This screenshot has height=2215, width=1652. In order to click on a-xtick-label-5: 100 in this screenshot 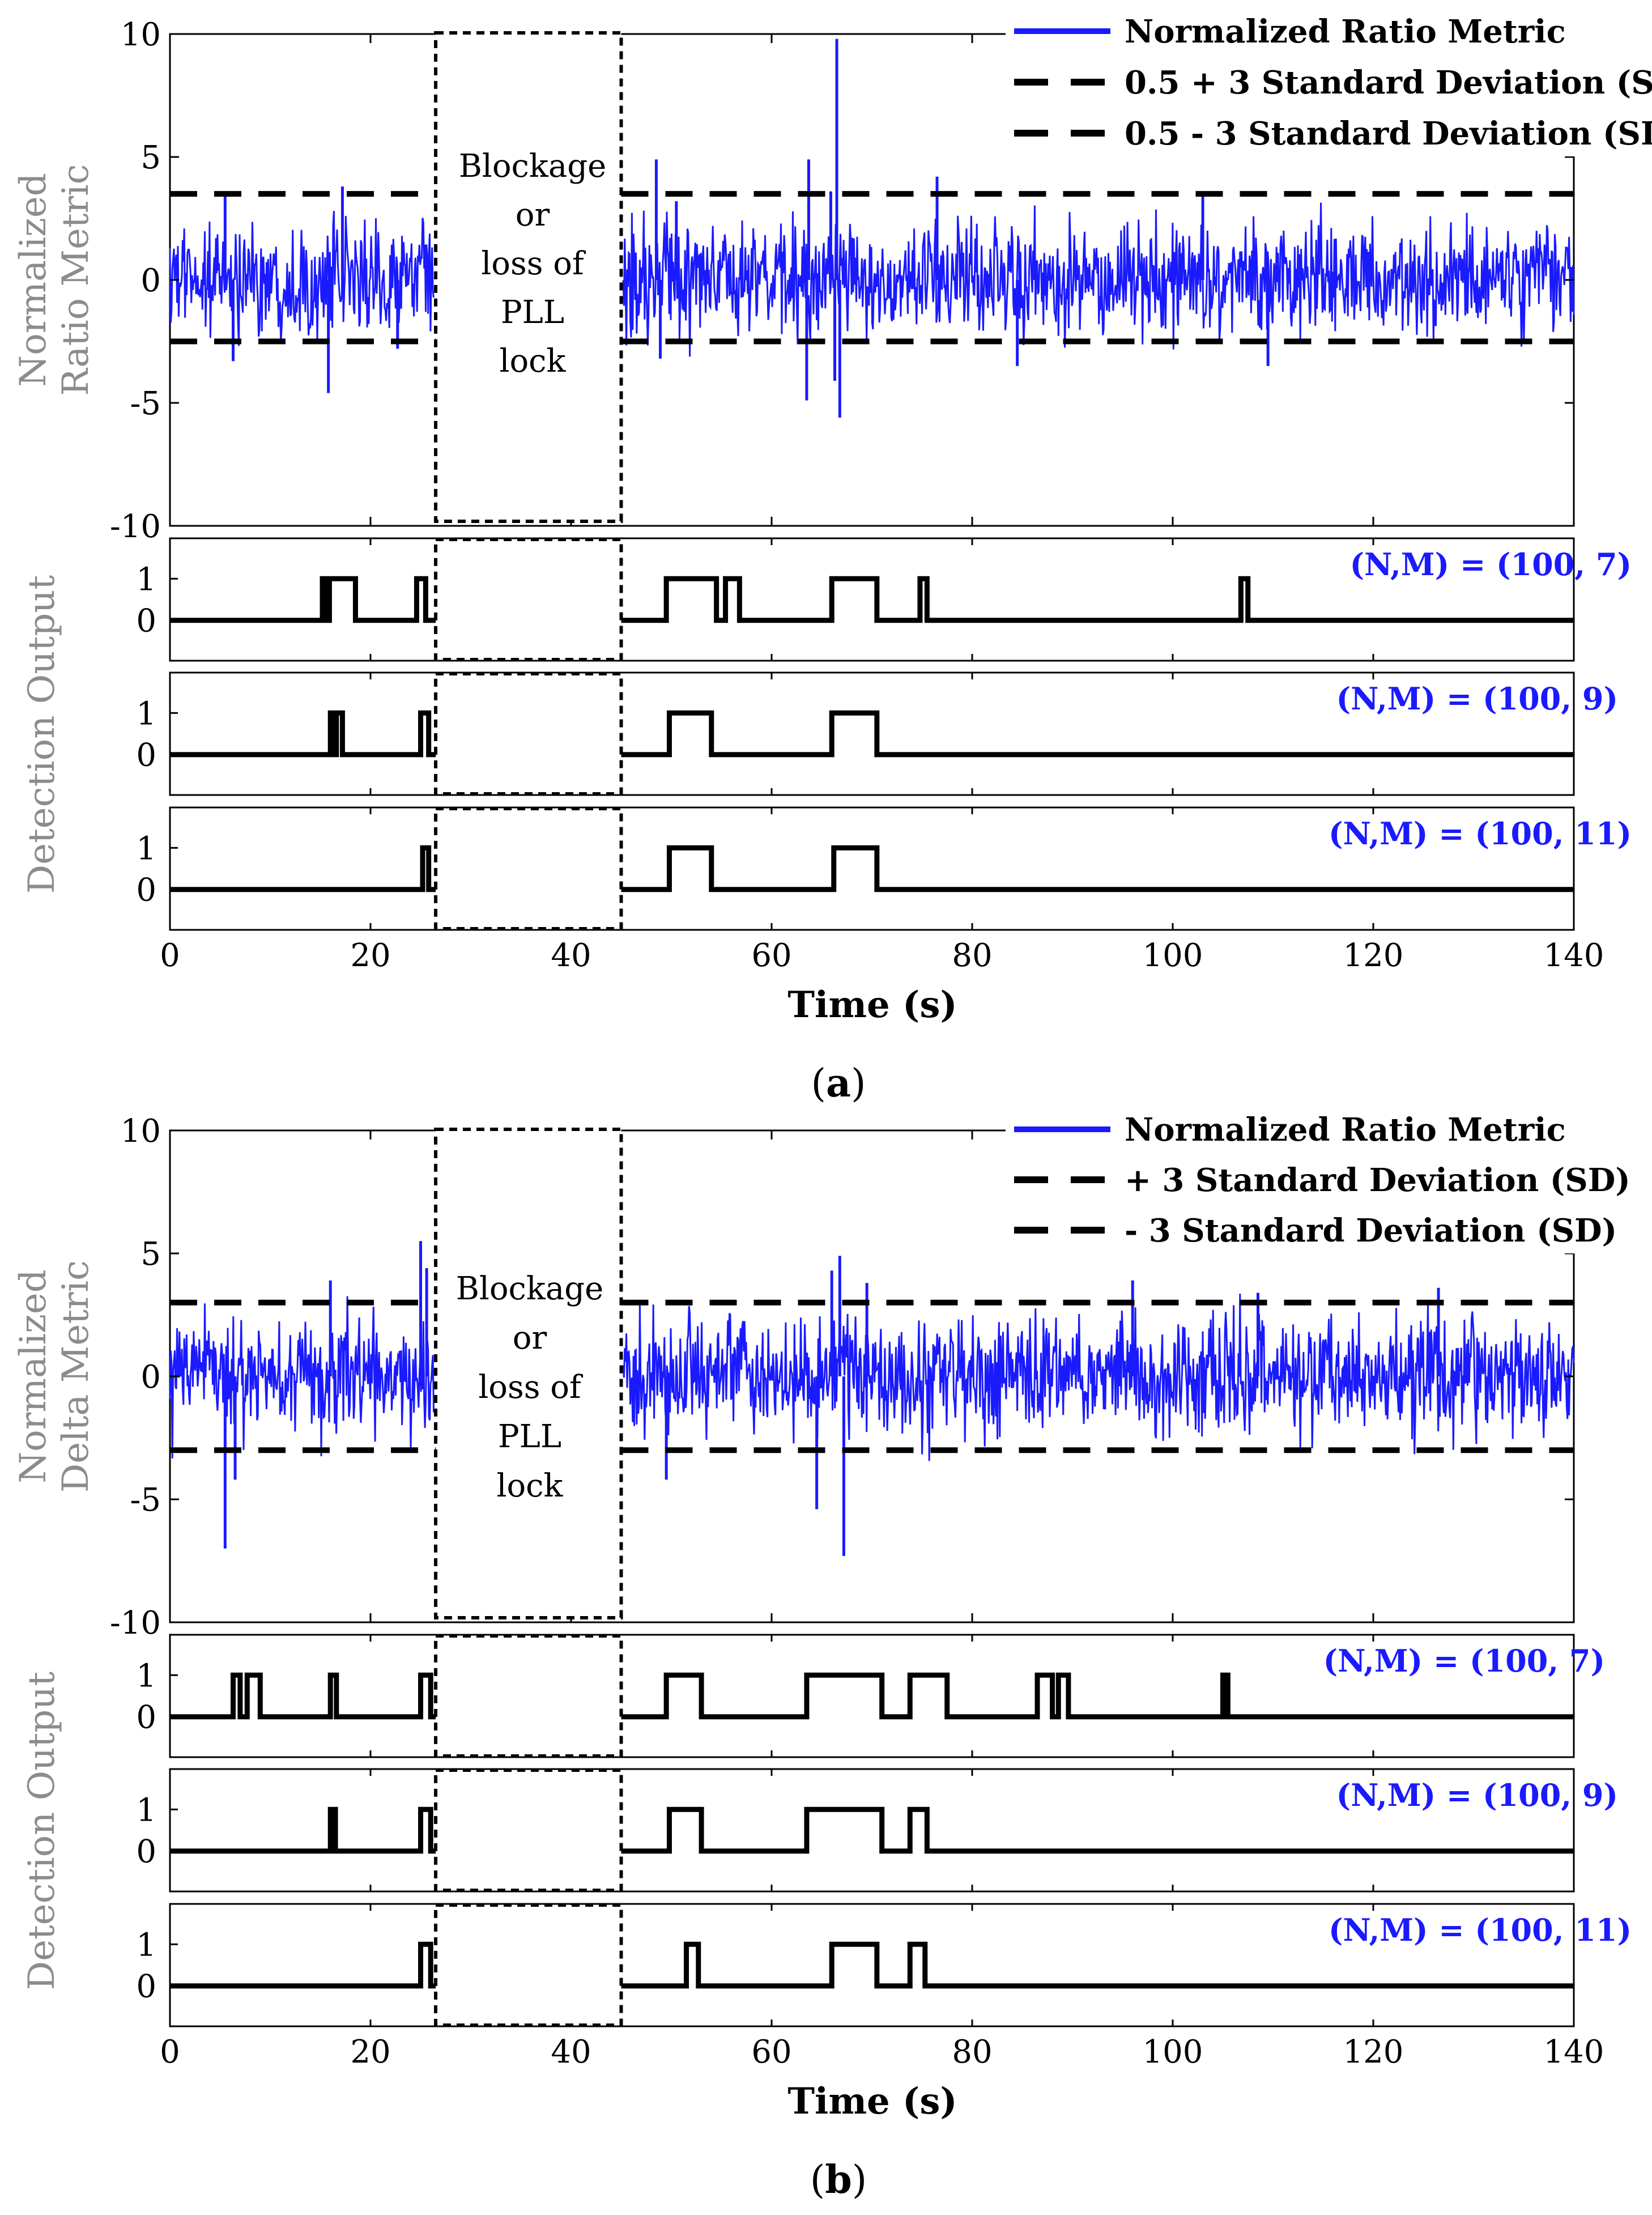, I will do `click(1173, 956)`.